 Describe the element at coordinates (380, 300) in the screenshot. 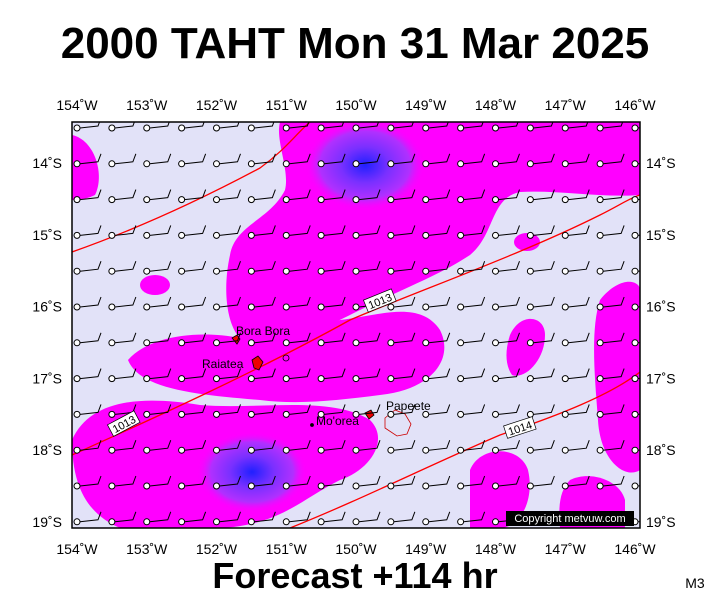

I see `isobar-label: 1013` at that location.